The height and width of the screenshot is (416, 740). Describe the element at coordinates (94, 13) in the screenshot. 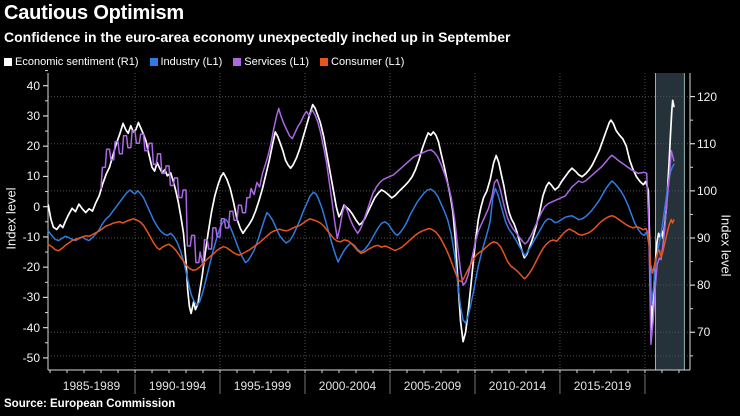

I see `page-title: Cautious Optimism` at that location.